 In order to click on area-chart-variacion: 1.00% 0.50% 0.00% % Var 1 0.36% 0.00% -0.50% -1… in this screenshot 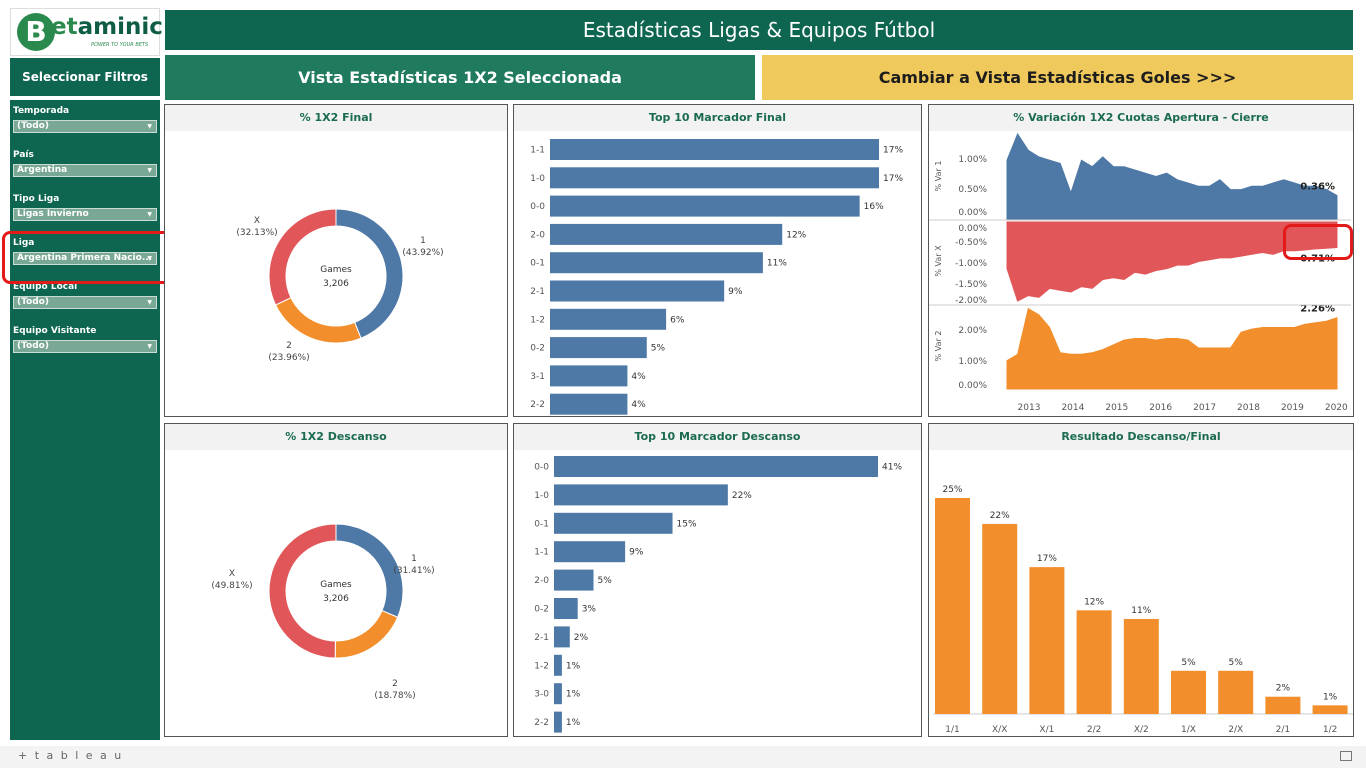, I will do `click(1140, 272)`.